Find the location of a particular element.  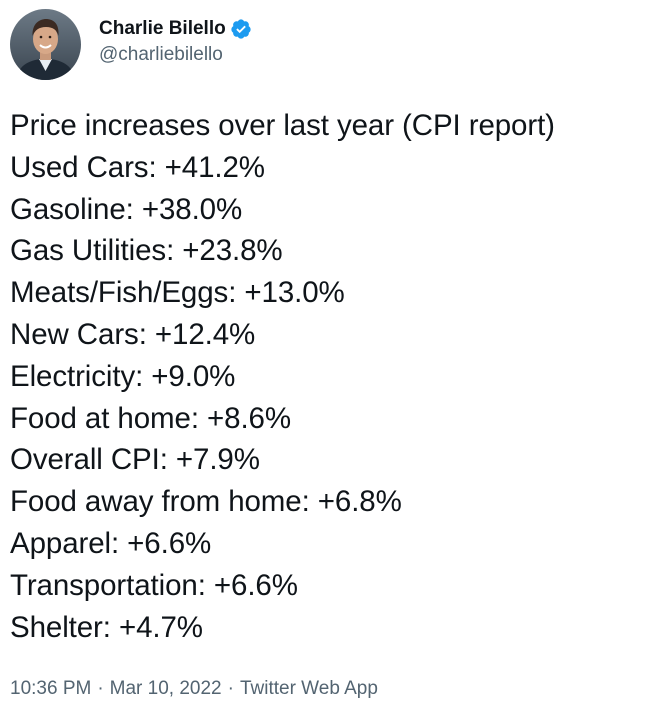

tweet-time-link: 10:36 PM is located at coordinates (51, 688).